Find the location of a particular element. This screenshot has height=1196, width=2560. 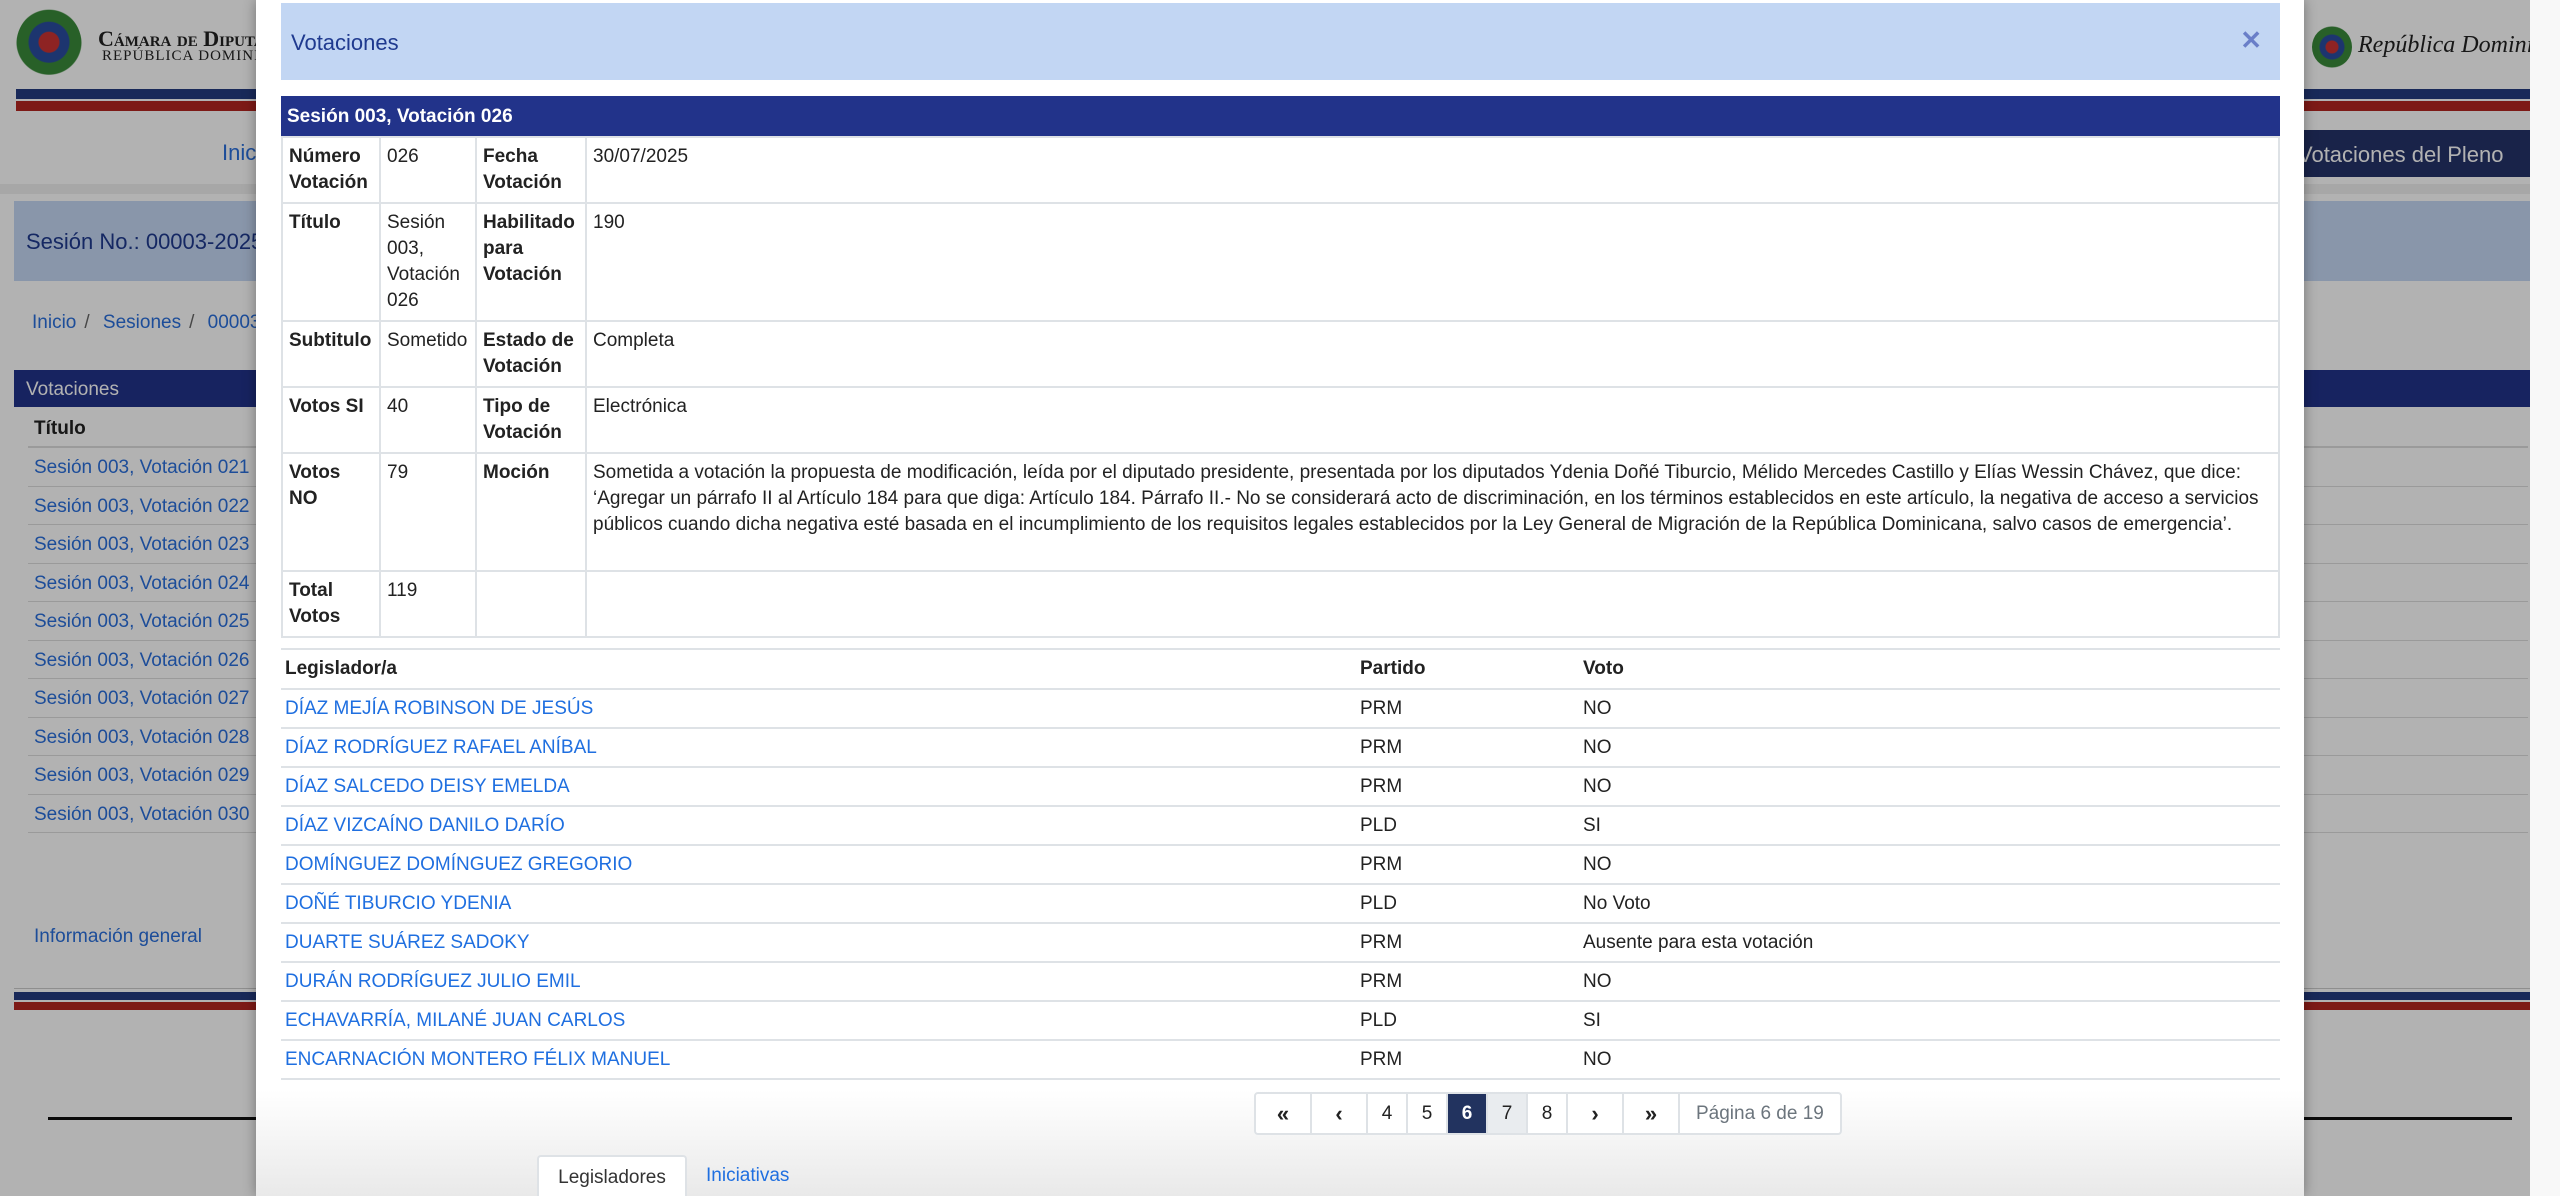

details-row: Votos SI 40 Tipo de Votación Electrónica is located at coordinates (1280, 420).